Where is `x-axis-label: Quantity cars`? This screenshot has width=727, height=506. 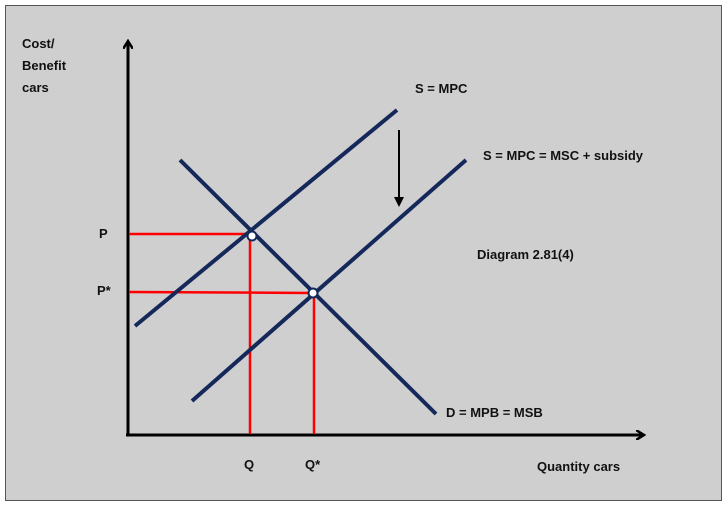 x-axis-label: Quantity cars is located at coordinates (579, 466).